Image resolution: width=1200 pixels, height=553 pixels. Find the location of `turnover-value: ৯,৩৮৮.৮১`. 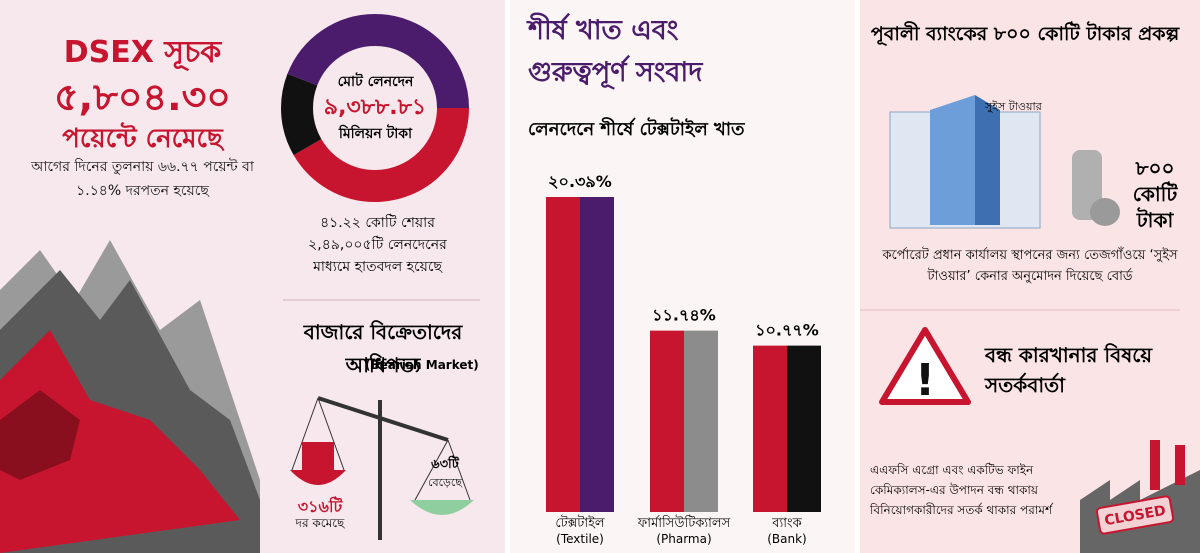

turnover-value: ৯,৩৮৮.৮১ is located at coordinates (375, 107).